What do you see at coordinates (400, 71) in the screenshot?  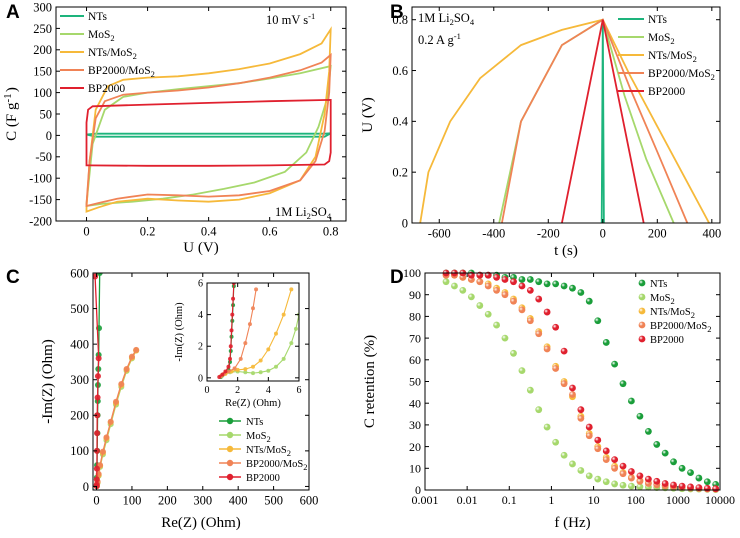 I see `y-tick-label: 0.6` at bounding box center [400, 71].